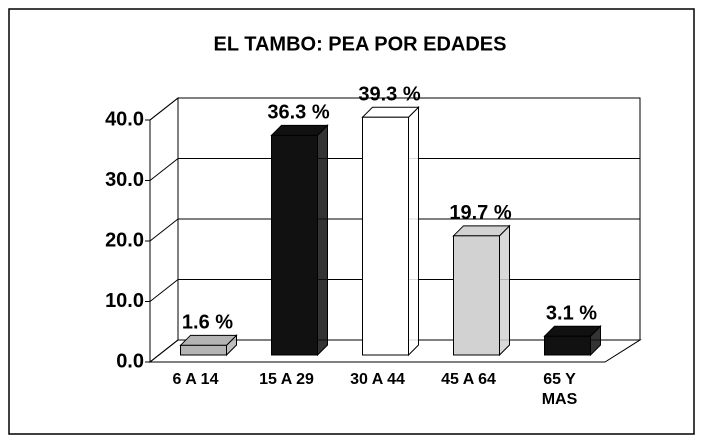 Image resolution: width=703 pixels, height=441 pixels. I want to click on y-tick-label: 0.0, so click(130, 361).